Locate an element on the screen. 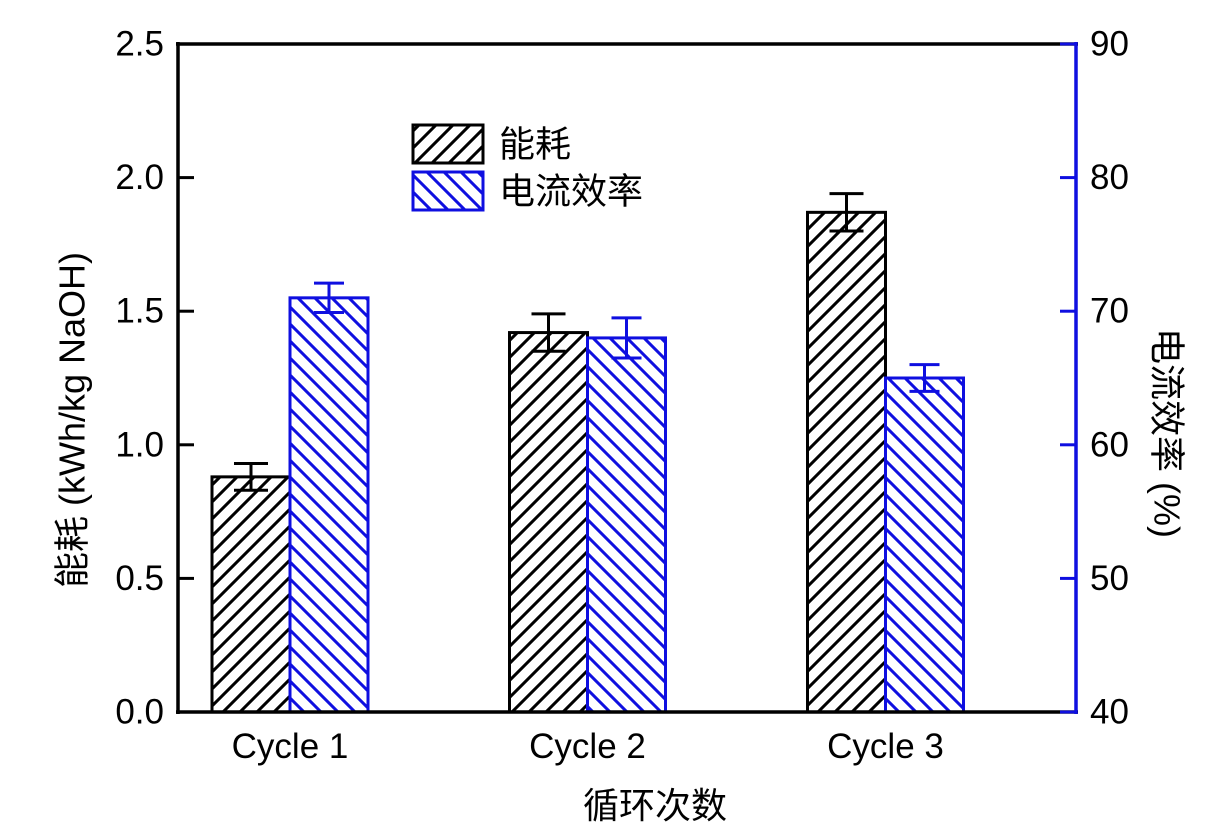 The image size is (1220, 831). legend: 能耗 电流效率 is located at coordinates (527, 167).